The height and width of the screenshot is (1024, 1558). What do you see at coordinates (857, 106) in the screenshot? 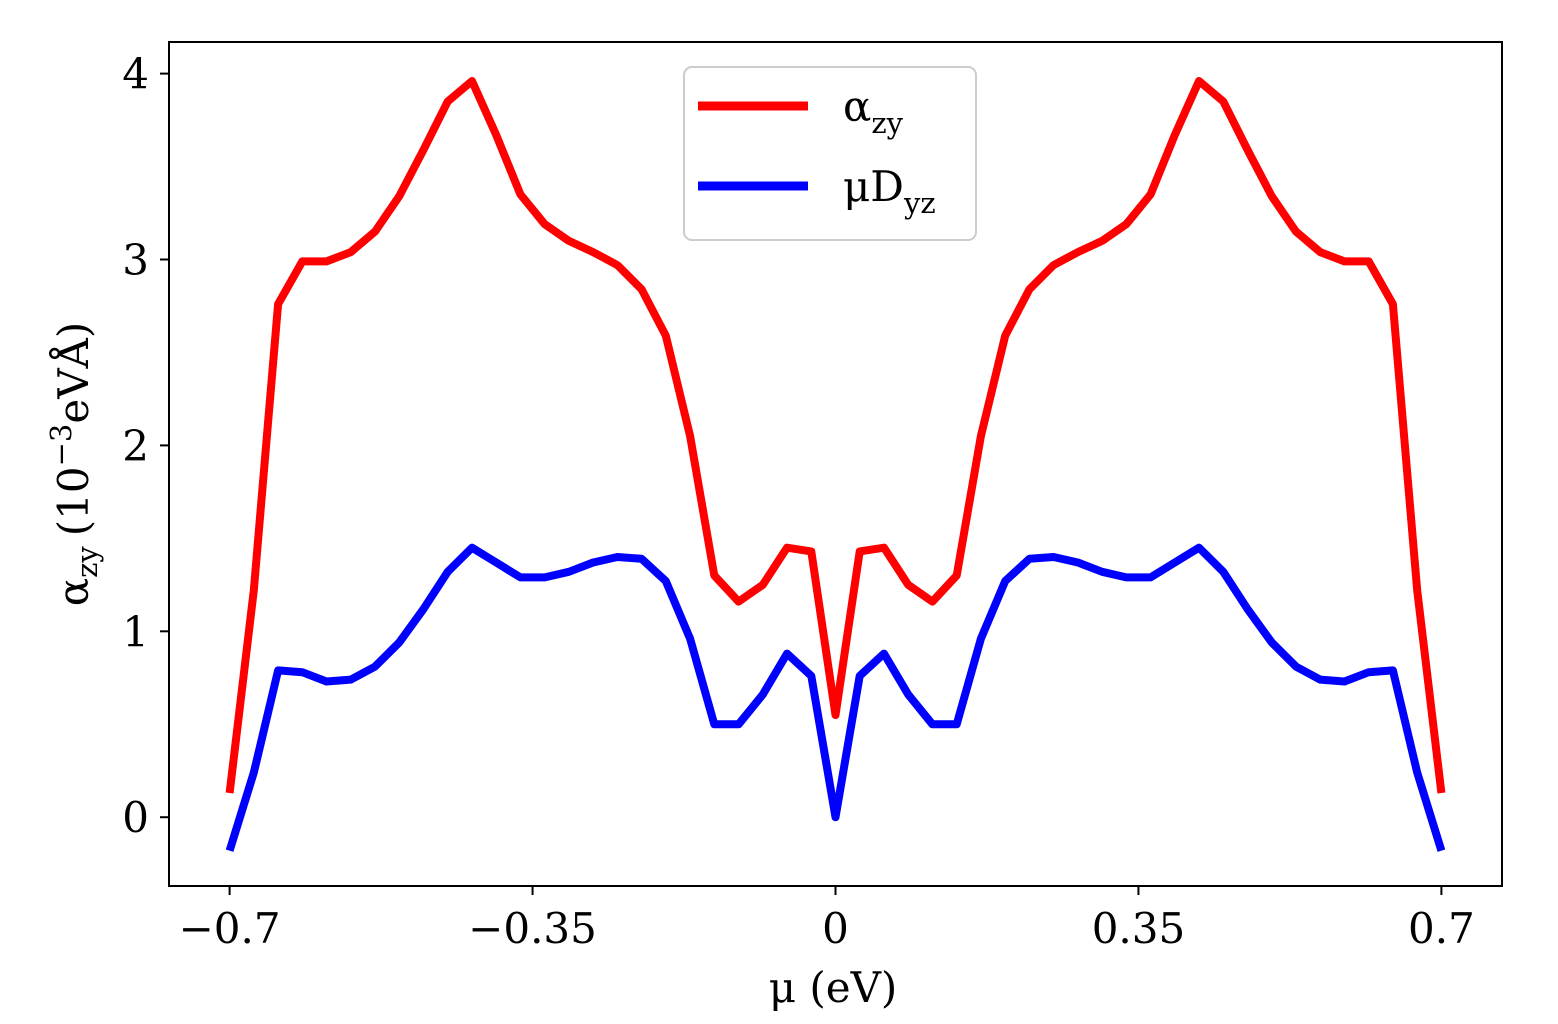
I see `legend-label-alpha-zy-main: α` at bounding box center [857, 106].